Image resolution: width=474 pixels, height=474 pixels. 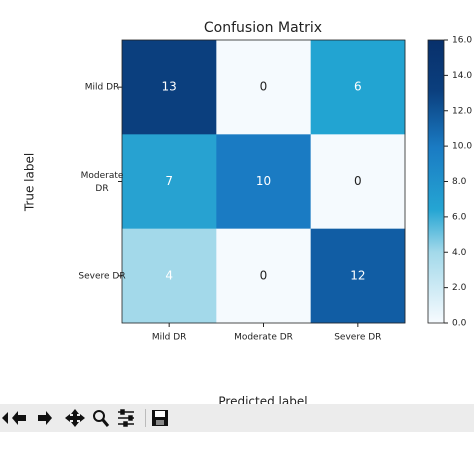 I want to click on config-icon, so click(x=126, y=418).